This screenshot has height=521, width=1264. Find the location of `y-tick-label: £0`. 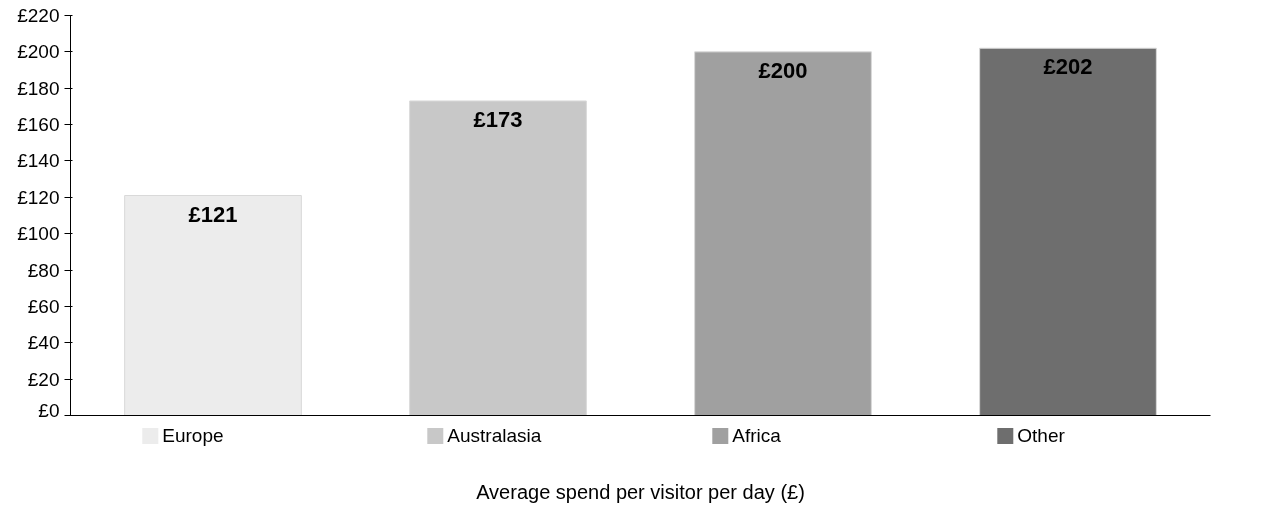

y-tick-label: £0 is located at coordinates (49, 410).